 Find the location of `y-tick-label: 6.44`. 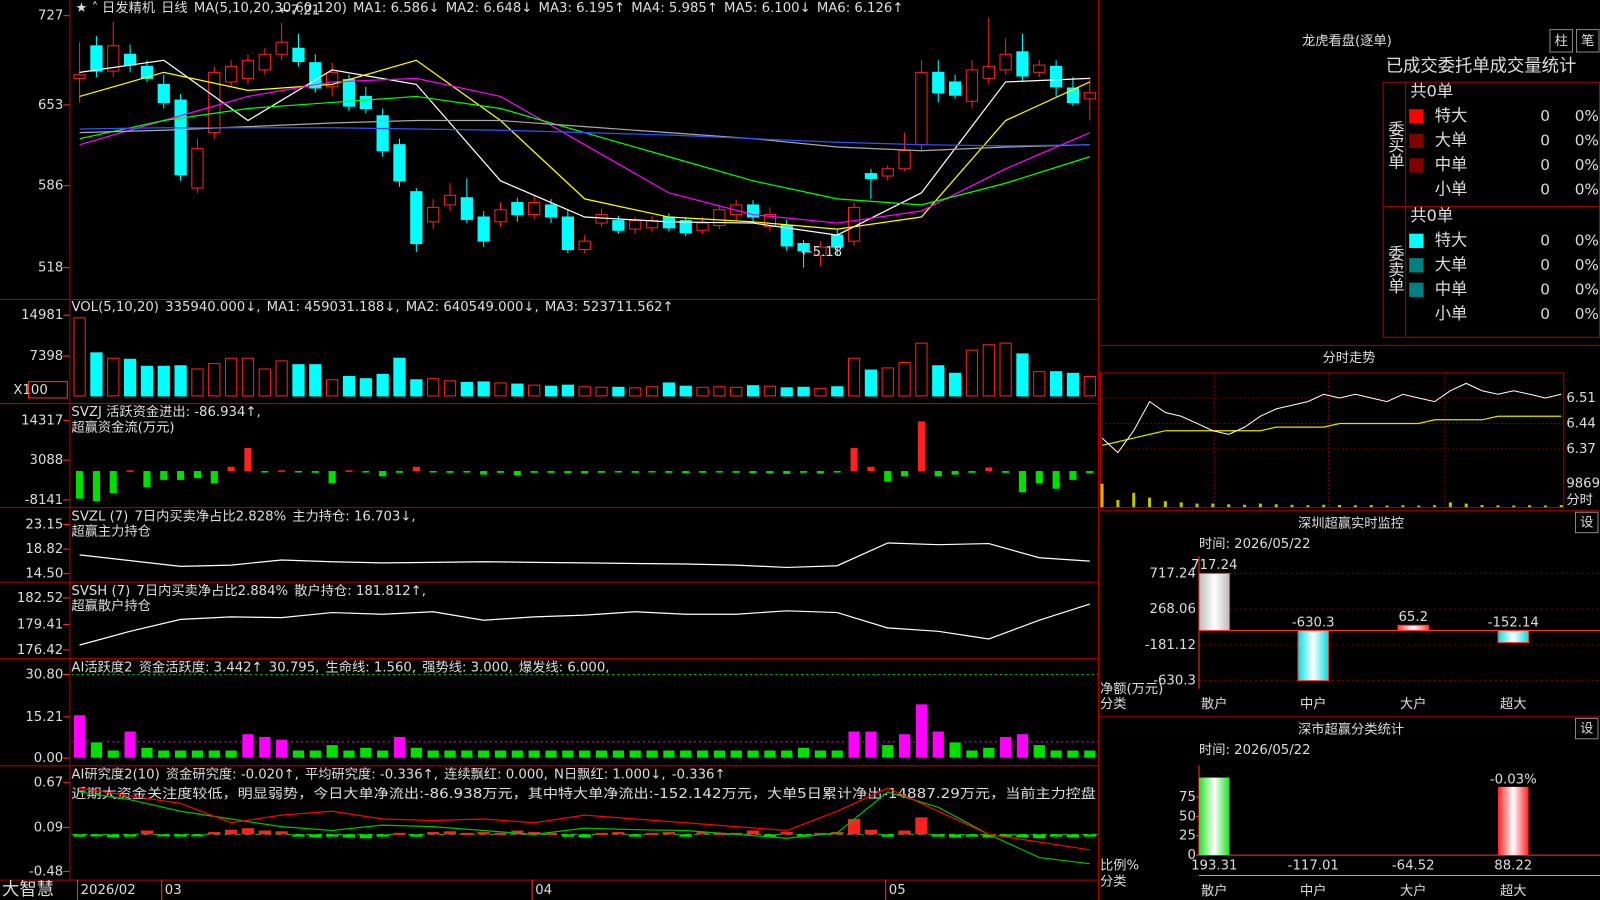

y-tick-label: 6.44 is located at coordinates (1581, 423).